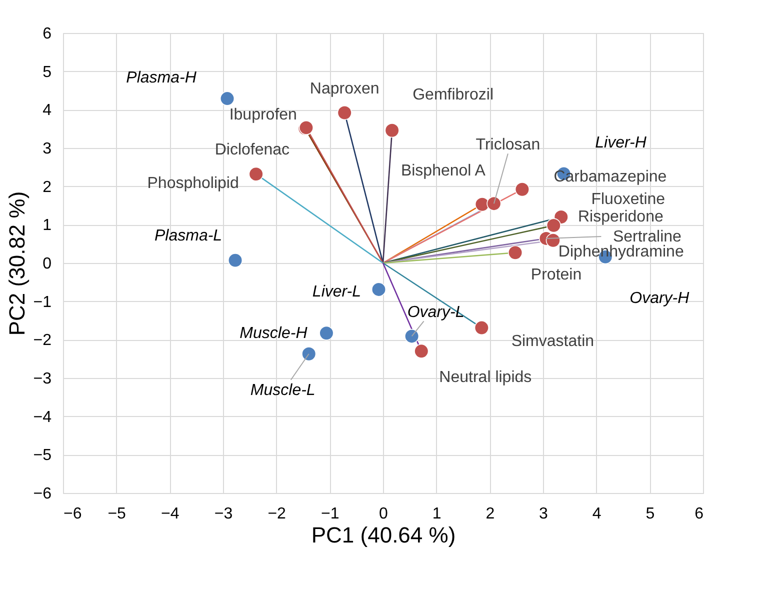 The width and height of the screenshot is (763, 592). I want to click on x-tick-label: −5, so click(117, 514).